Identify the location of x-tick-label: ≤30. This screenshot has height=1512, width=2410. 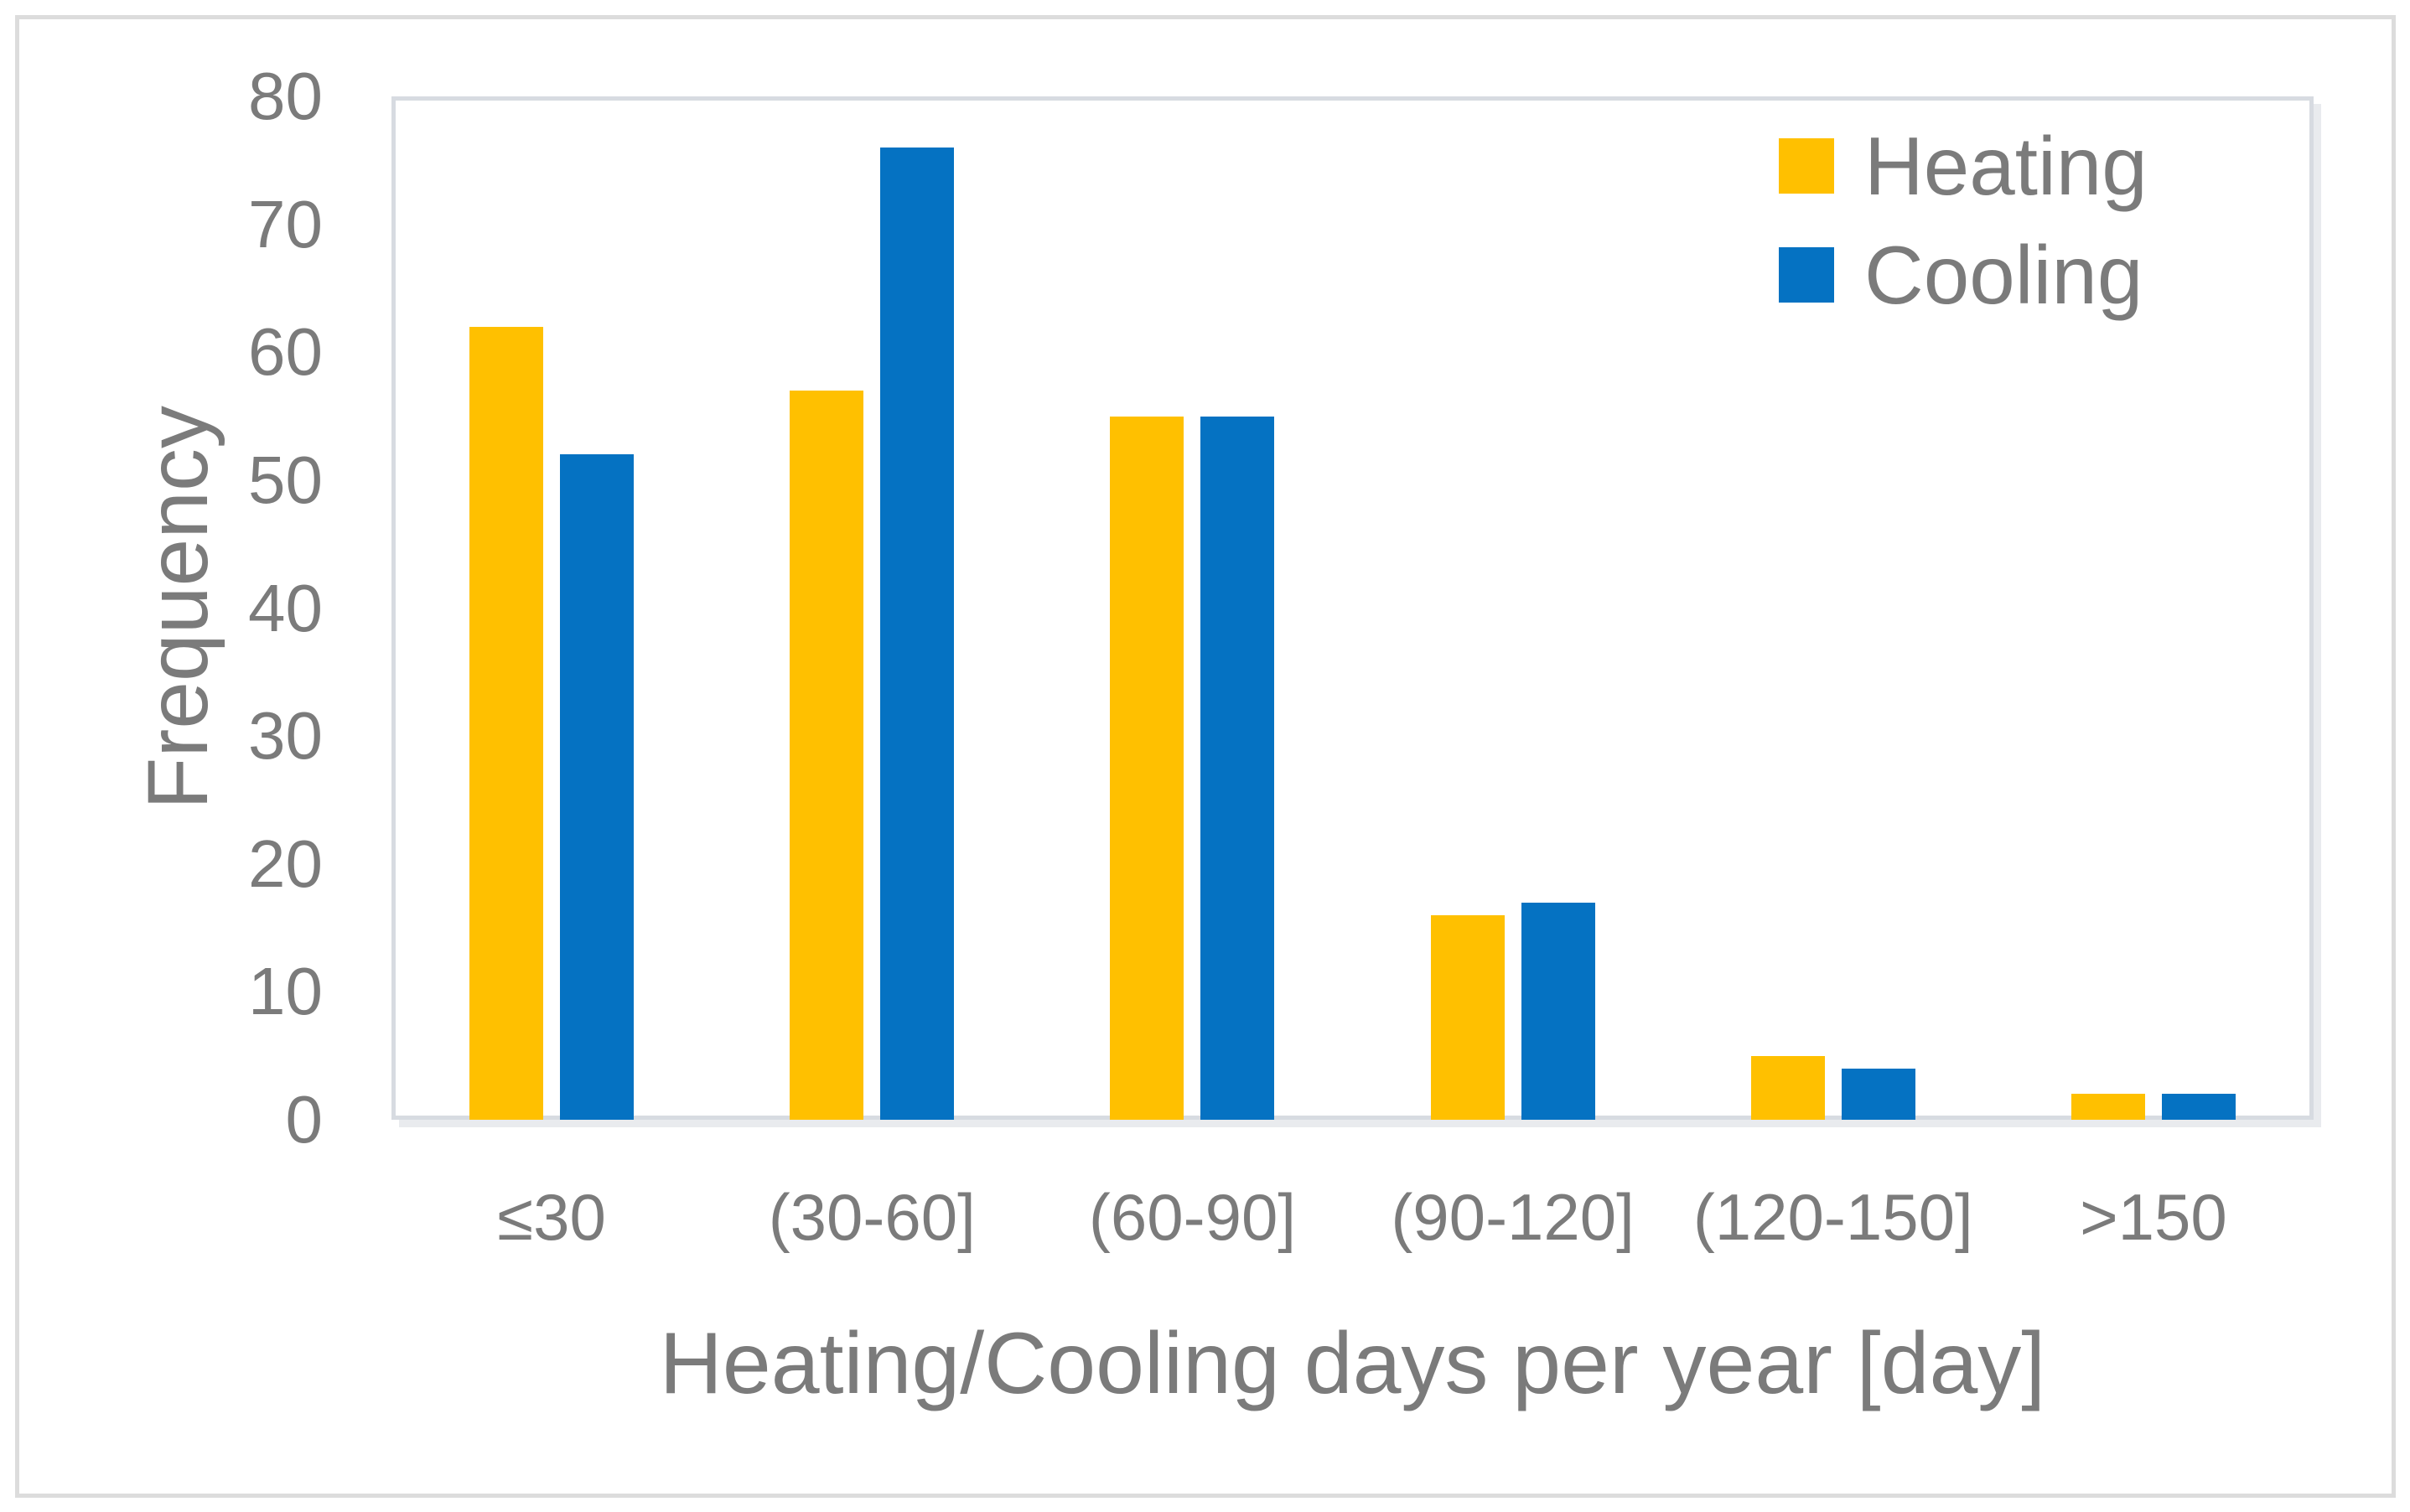
(551, 1217).